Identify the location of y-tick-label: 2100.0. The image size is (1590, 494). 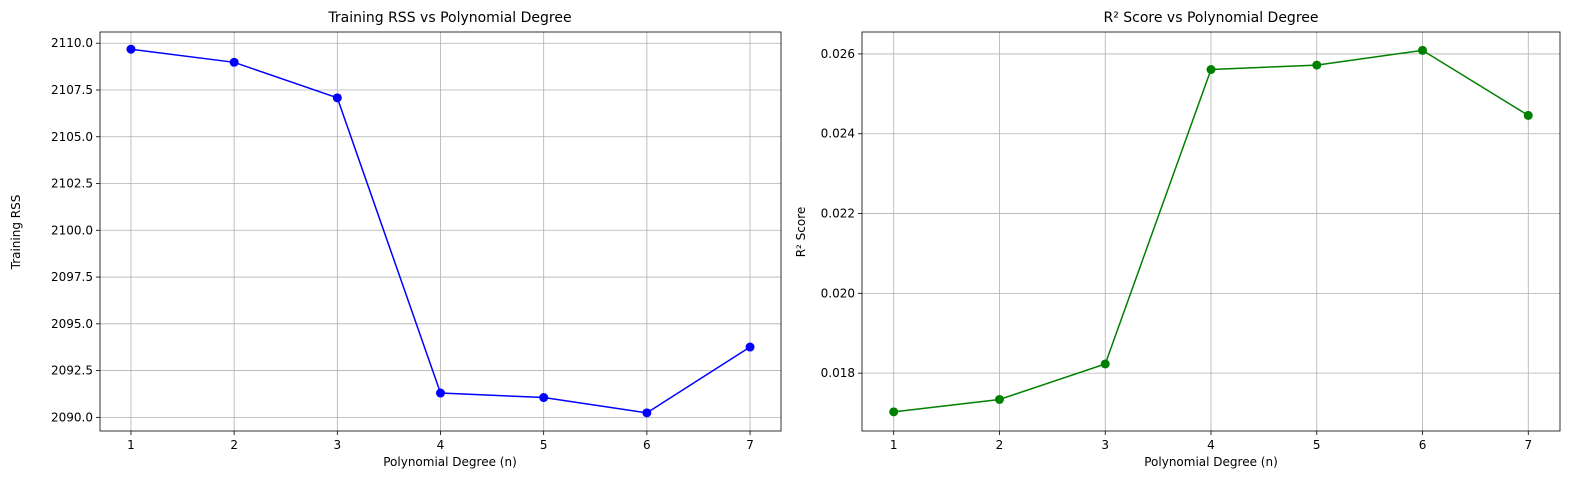
(72, 230).